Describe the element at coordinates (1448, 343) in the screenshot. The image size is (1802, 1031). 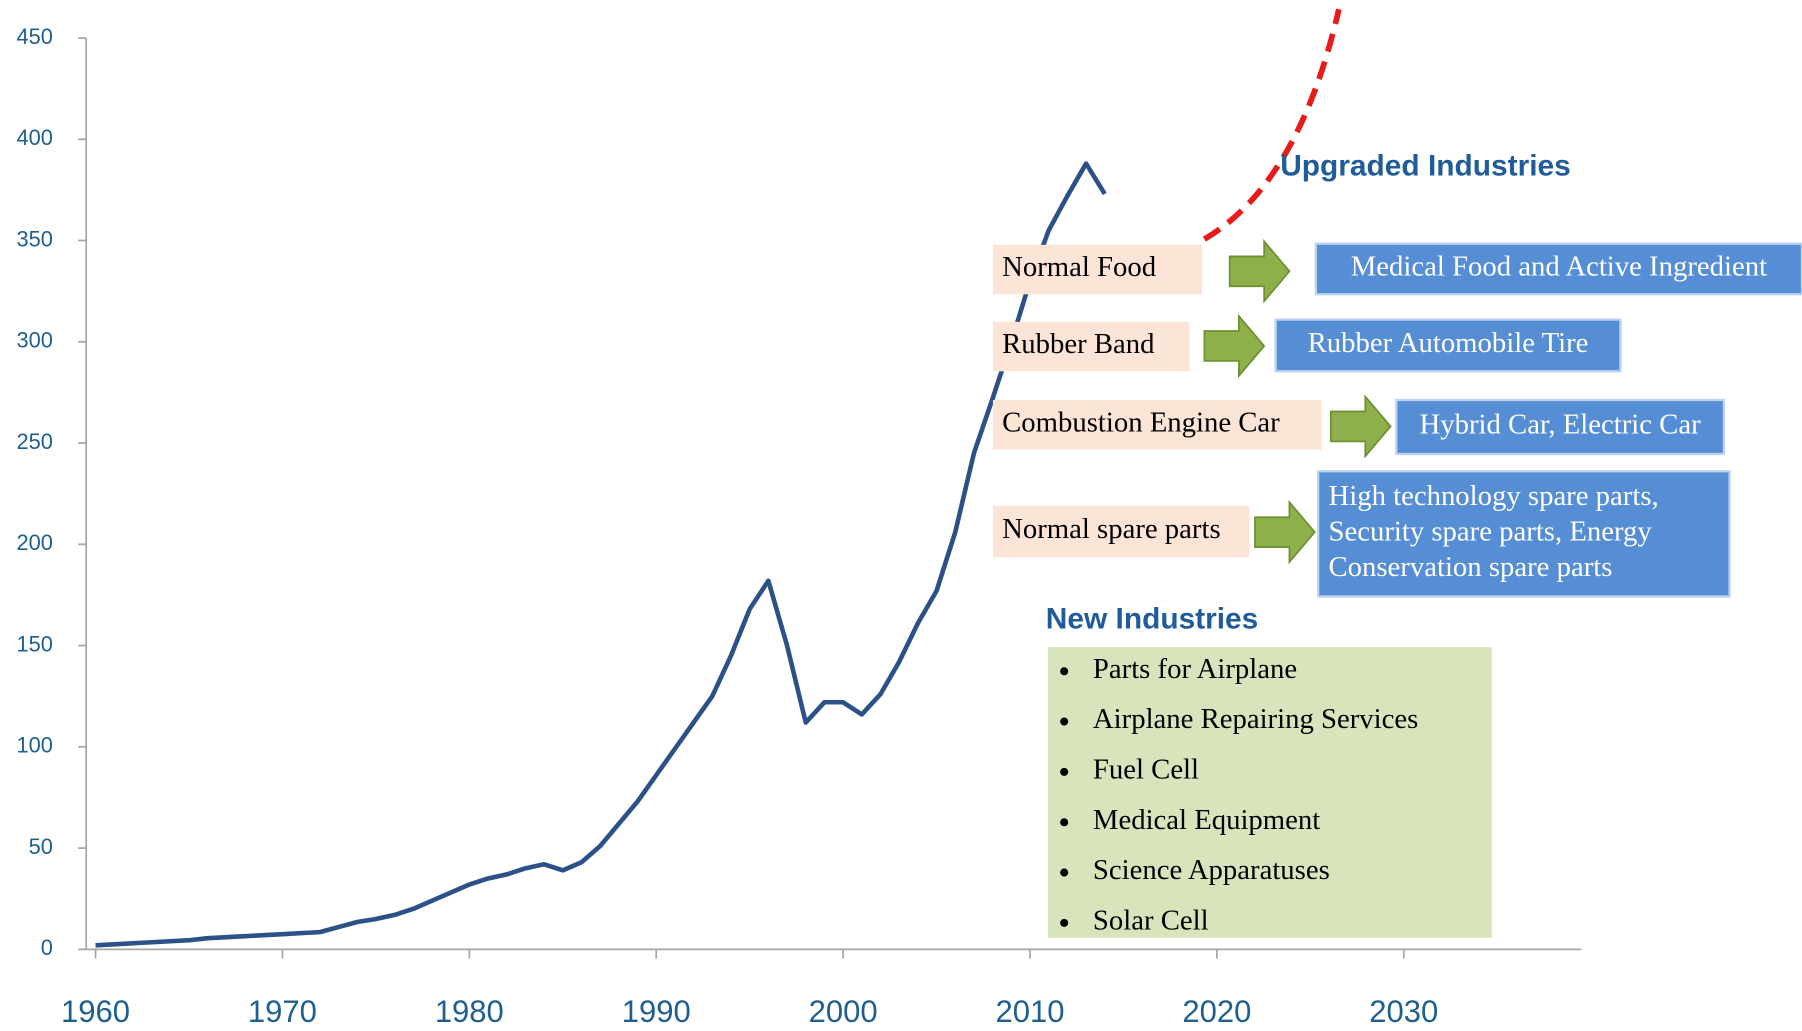
I see `to-label: Rubber Automobile Tire` at that location.